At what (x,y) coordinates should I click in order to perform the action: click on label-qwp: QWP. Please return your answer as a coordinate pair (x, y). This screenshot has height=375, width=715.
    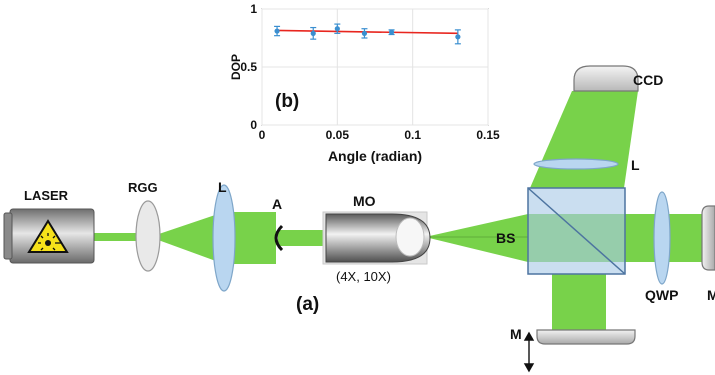
    Looking at the image, I should click on (661, 295).